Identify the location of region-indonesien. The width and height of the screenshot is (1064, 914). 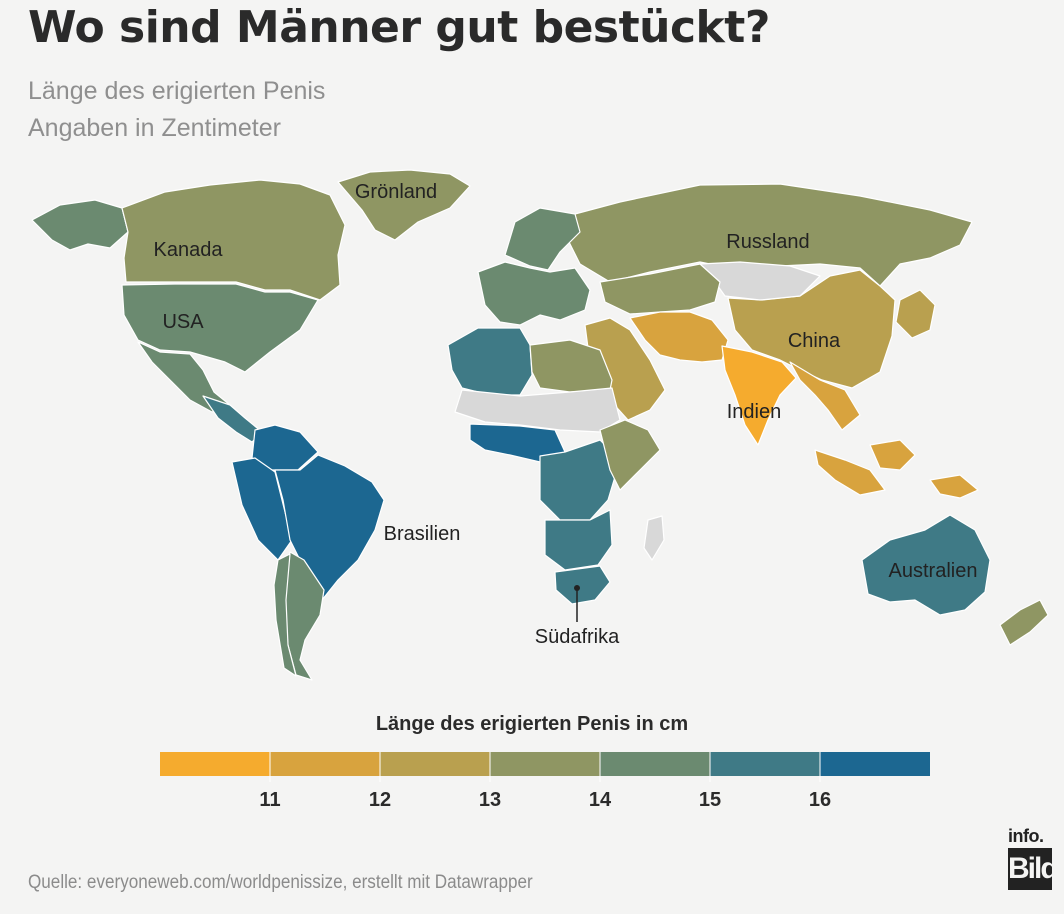
(896, 469).